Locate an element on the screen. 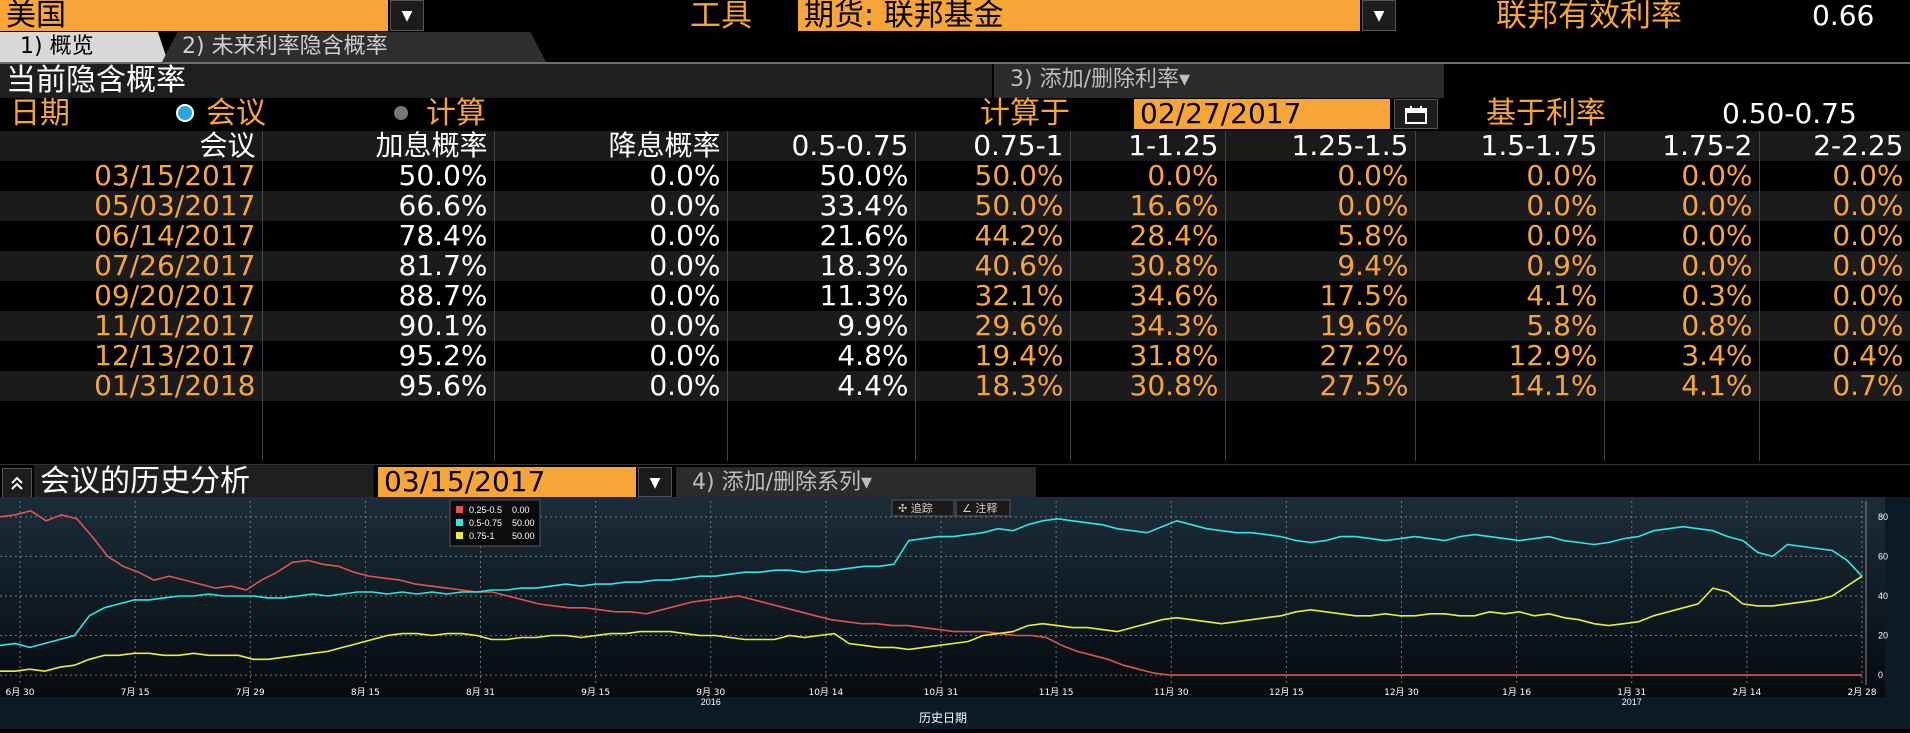 This screenshot has height=733, width=1910. rate-prob-cell: 21.6% is located at coordinates (821, 236).